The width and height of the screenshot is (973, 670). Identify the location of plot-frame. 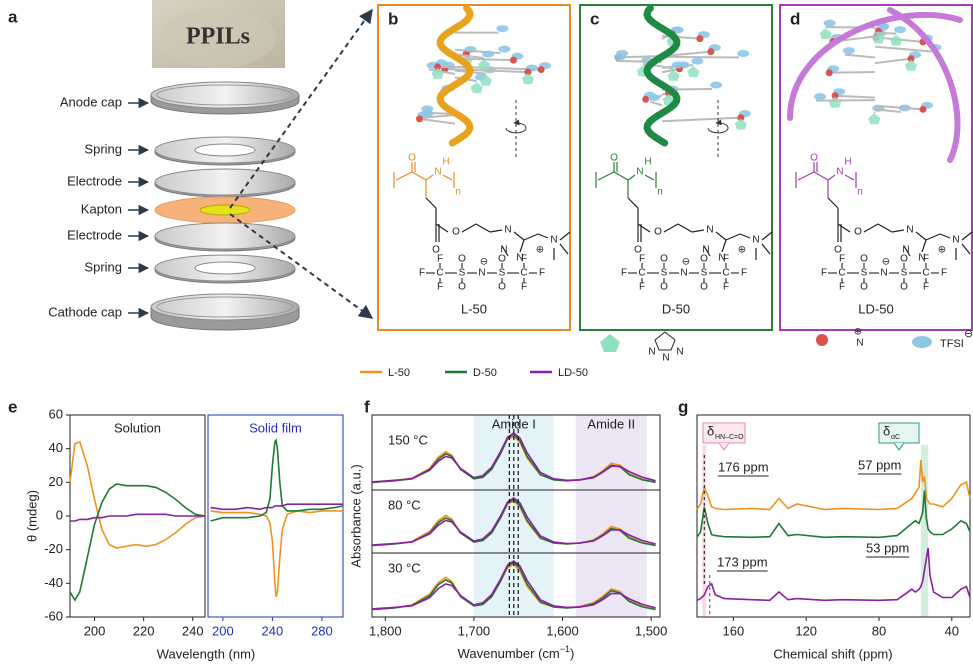
(833, 516).